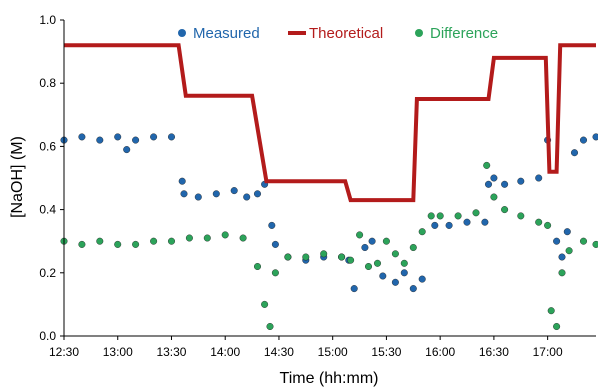 Image resolution: width=598 pixels, height=392 pixels. What do you see at coordinates (17, 177) in the screenshot?
I see `y-axis-label: [NaOH] (M)` at bounding box center [17, 177].